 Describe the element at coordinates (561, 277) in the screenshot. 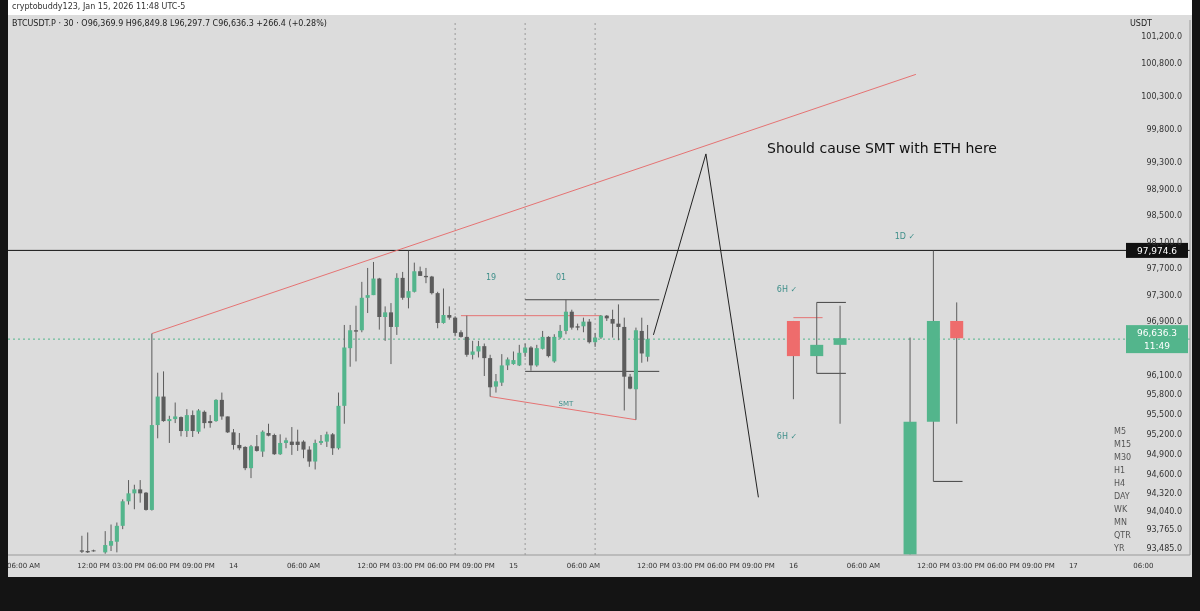

I see `annotation: 01` at that location.